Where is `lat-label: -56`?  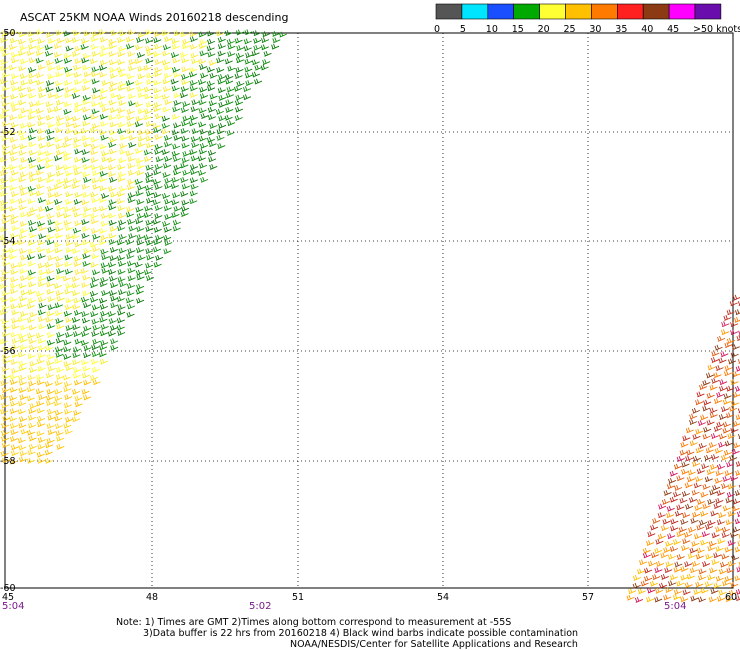 lat-label: -56 is located at coordinates (8, 351).